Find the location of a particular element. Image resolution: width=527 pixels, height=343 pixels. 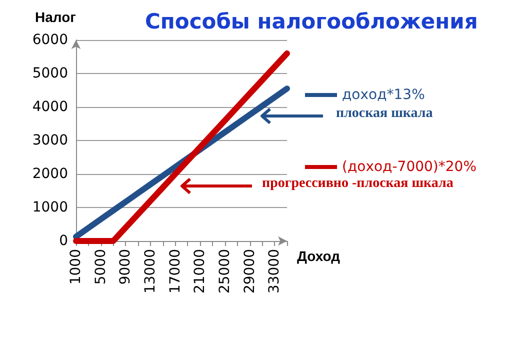

x-tick-label: 5000 is located at coordinates (100, 267).